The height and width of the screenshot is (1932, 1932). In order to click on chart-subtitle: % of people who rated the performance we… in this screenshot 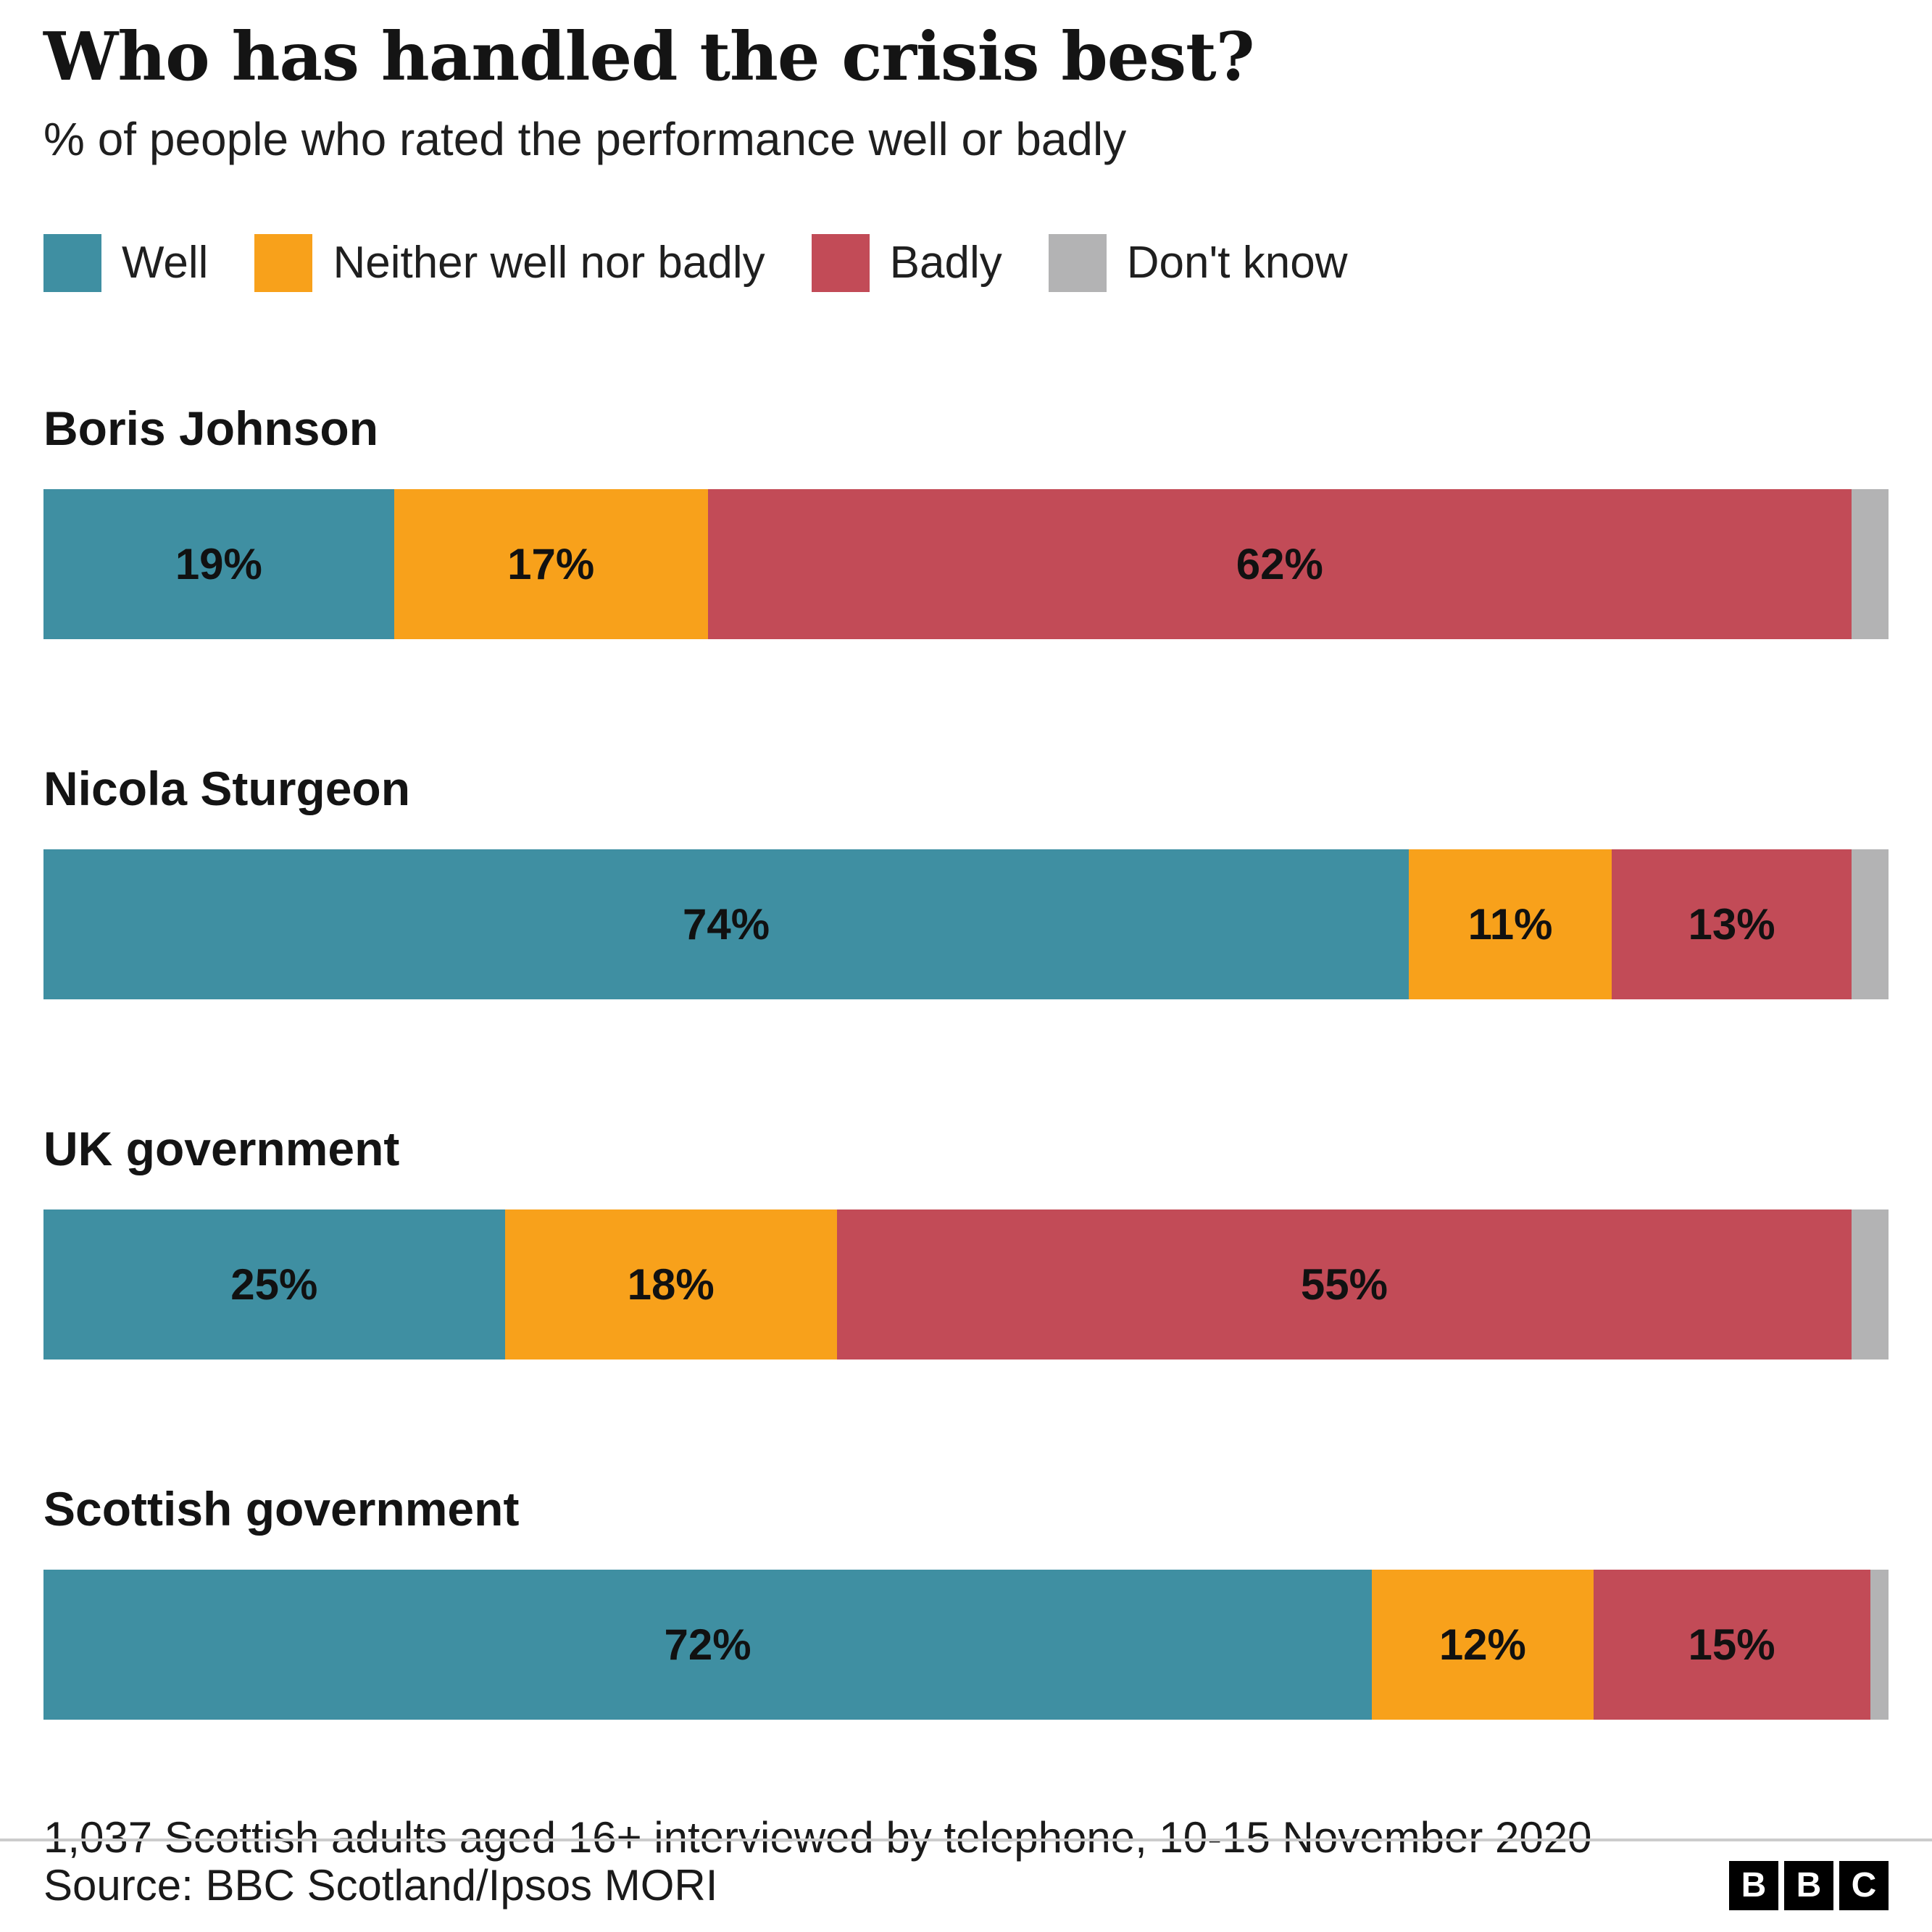, I will do `click(585, 139)`.